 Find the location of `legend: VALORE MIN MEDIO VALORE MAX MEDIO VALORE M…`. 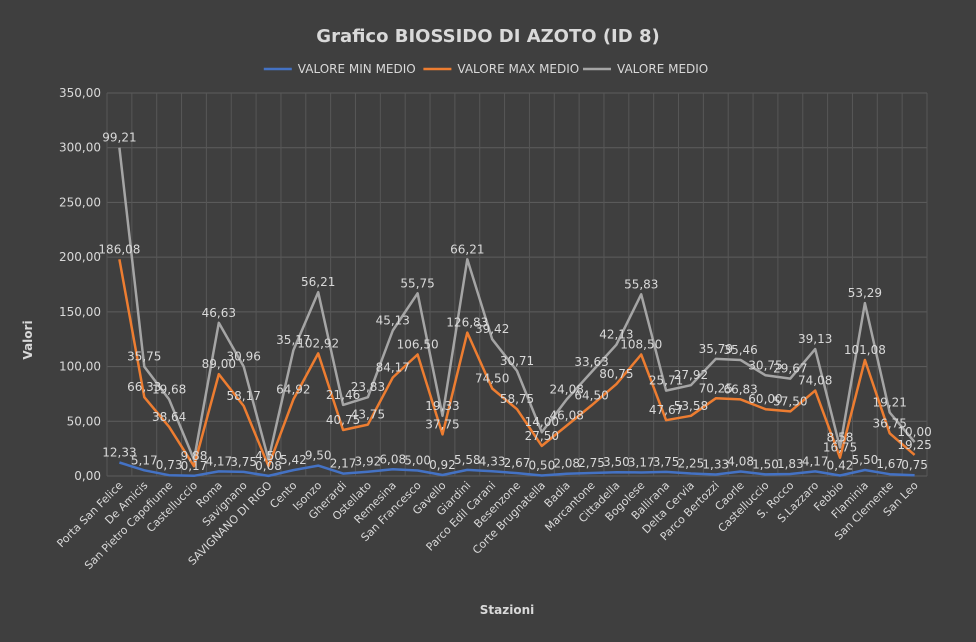

legend: VALORE MIN MEDIO VALORE MAX MEDIO VALORE M… is located at coordinates (485, 69).